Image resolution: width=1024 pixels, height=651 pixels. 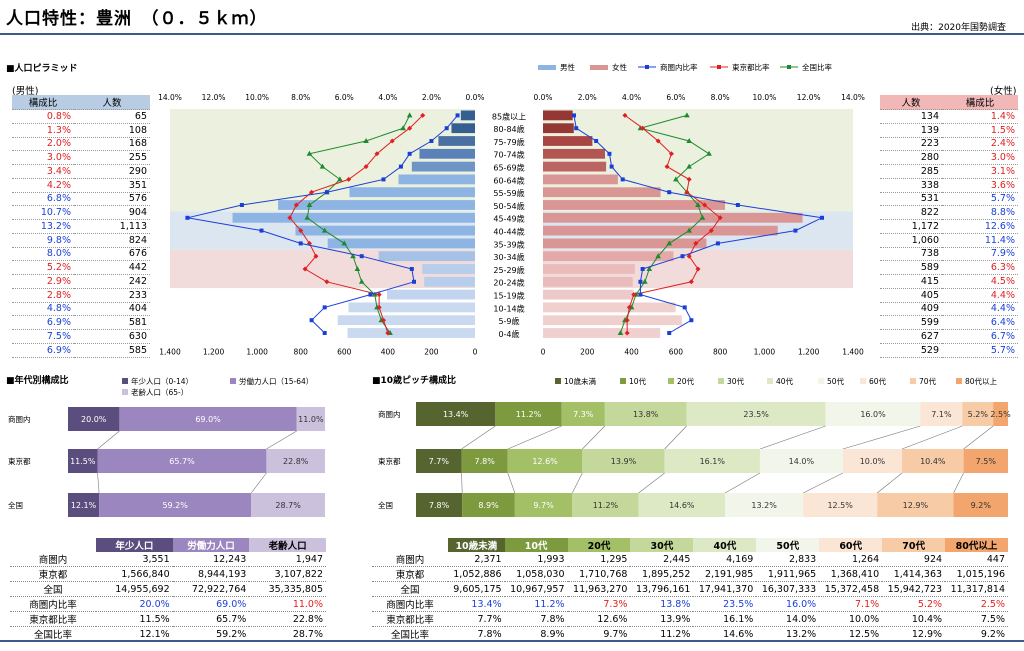 What do you see at coordinates (301, 351) in the screenshot?
I see `bottom-axis-tick-left: 800` at bounding box center [301, 351].